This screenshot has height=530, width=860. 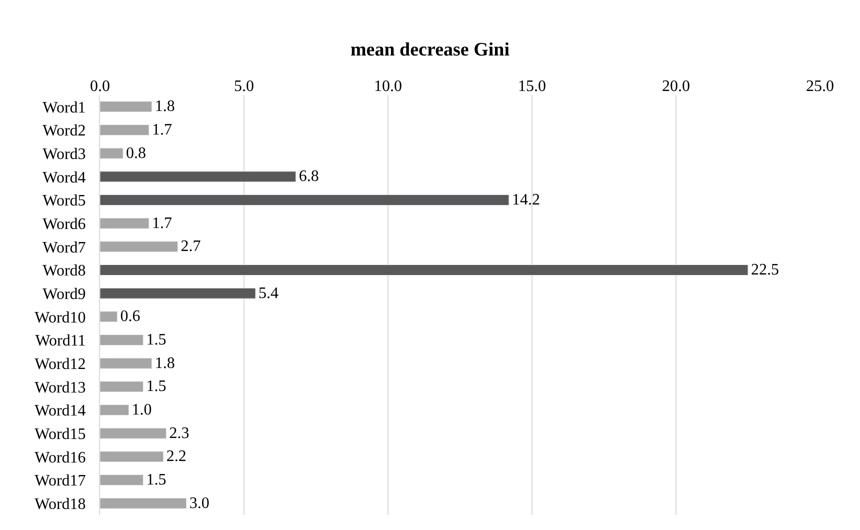 What do you see at coordinates (130, 317) in the screenshot?
I see `data-label: 0.6` at bounding box center [130, 317].